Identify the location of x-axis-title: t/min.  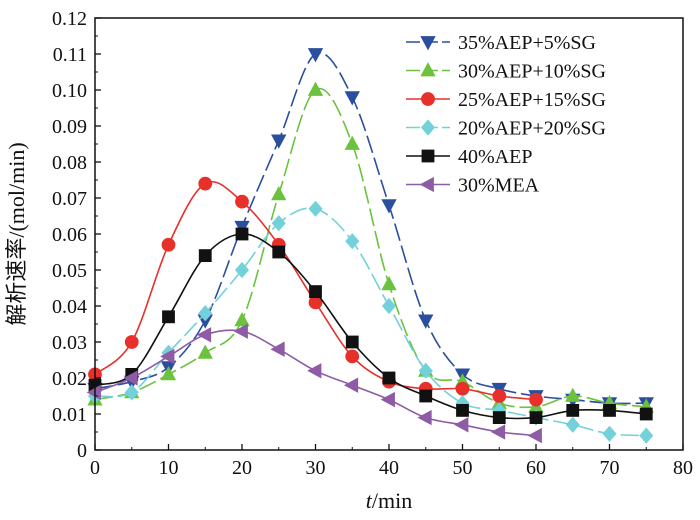
(389, 500).